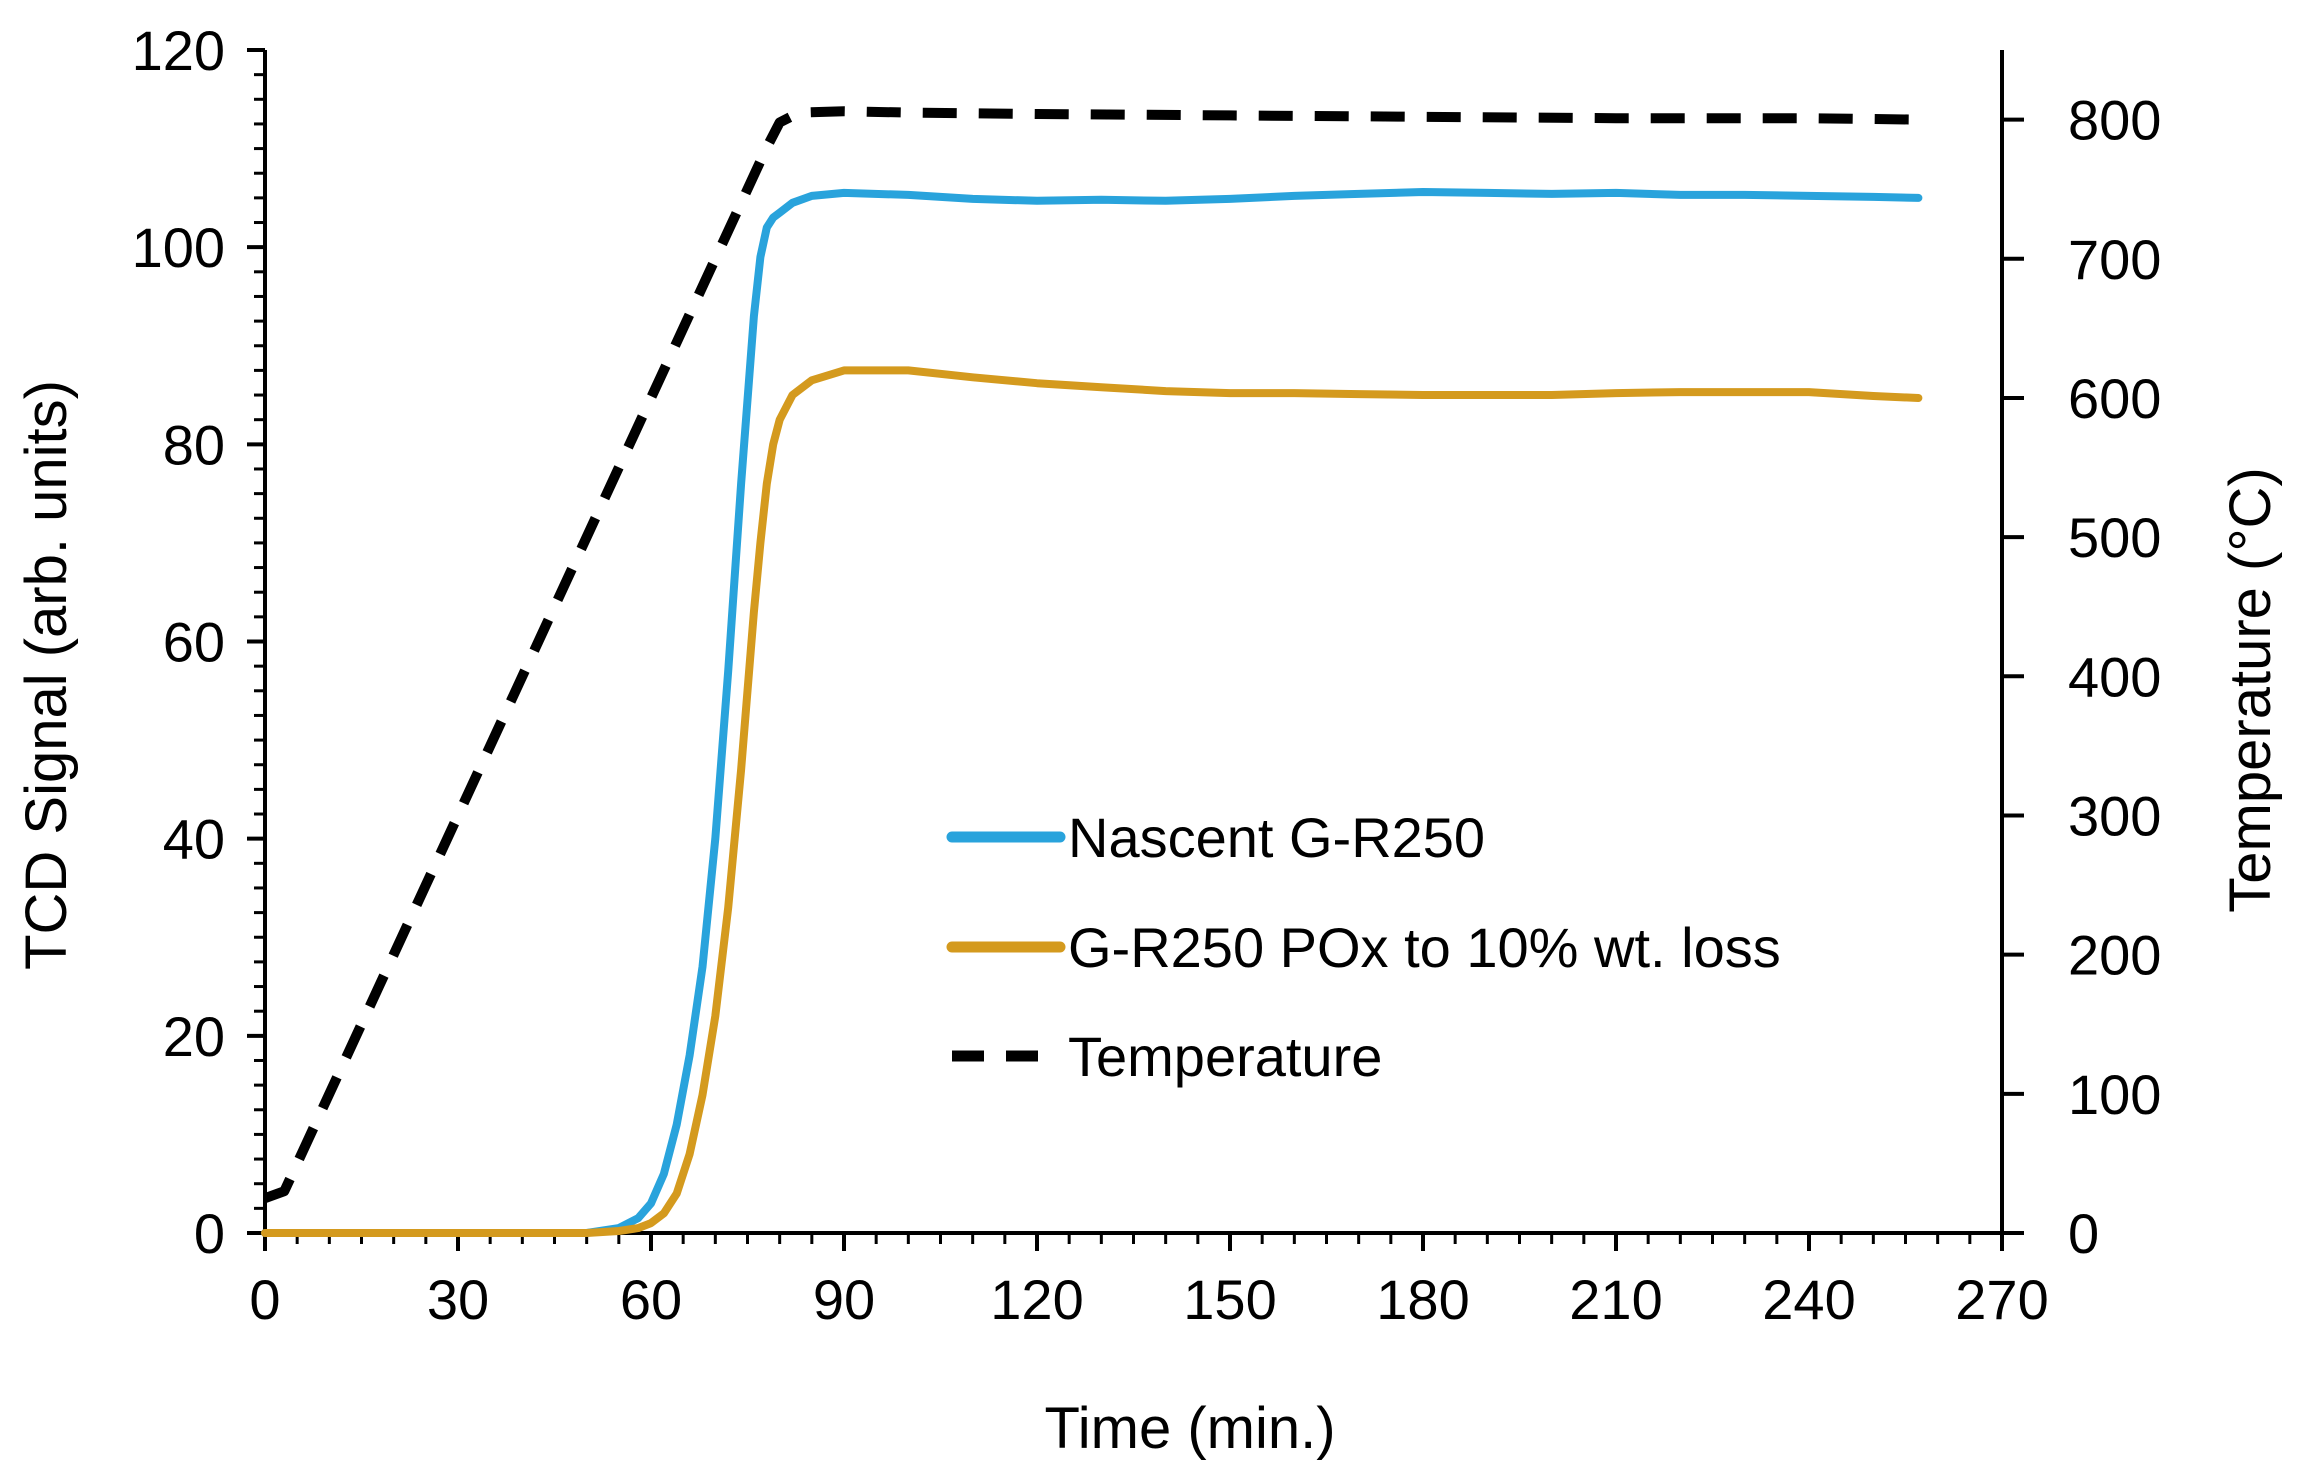 The height and width of the screenshot is (1478, 2298). What do you see at coordinates (194, 1036) in the screenshot?
I see `y-tick-label: 20` at bounding box center [194, 1036].